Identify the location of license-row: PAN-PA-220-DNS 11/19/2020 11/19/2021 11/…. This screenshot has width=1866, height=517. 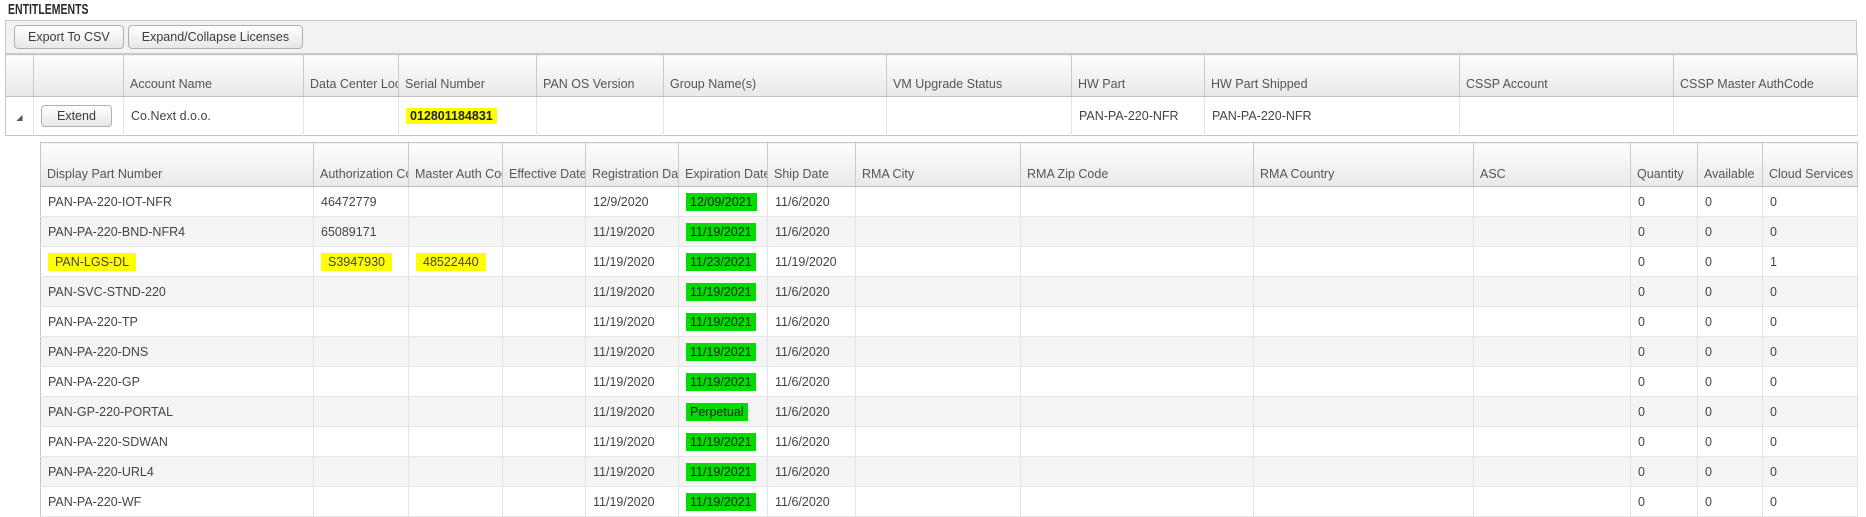
(949, 351).